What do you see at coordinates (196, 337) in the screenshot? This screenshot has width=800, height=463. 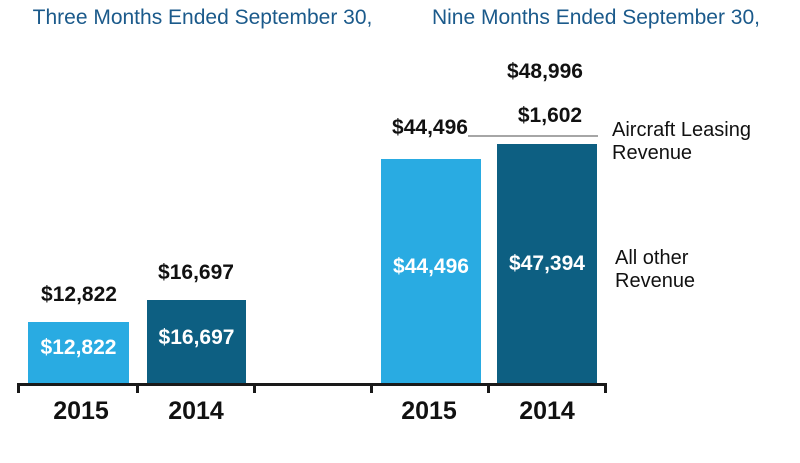 I see `bar-inside-label-3mo-2014: $16,697` at bounding box center [196, 337].